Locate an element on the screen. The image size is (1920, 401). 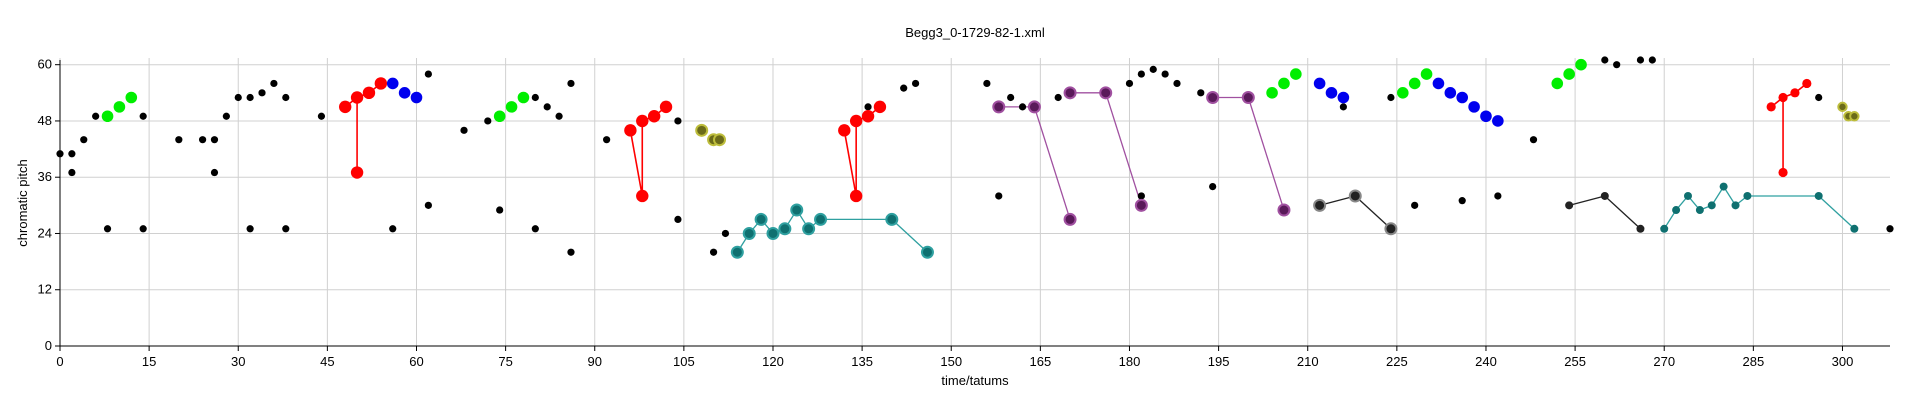
x-tick-label: 105 is located at coordinates (684, 361).